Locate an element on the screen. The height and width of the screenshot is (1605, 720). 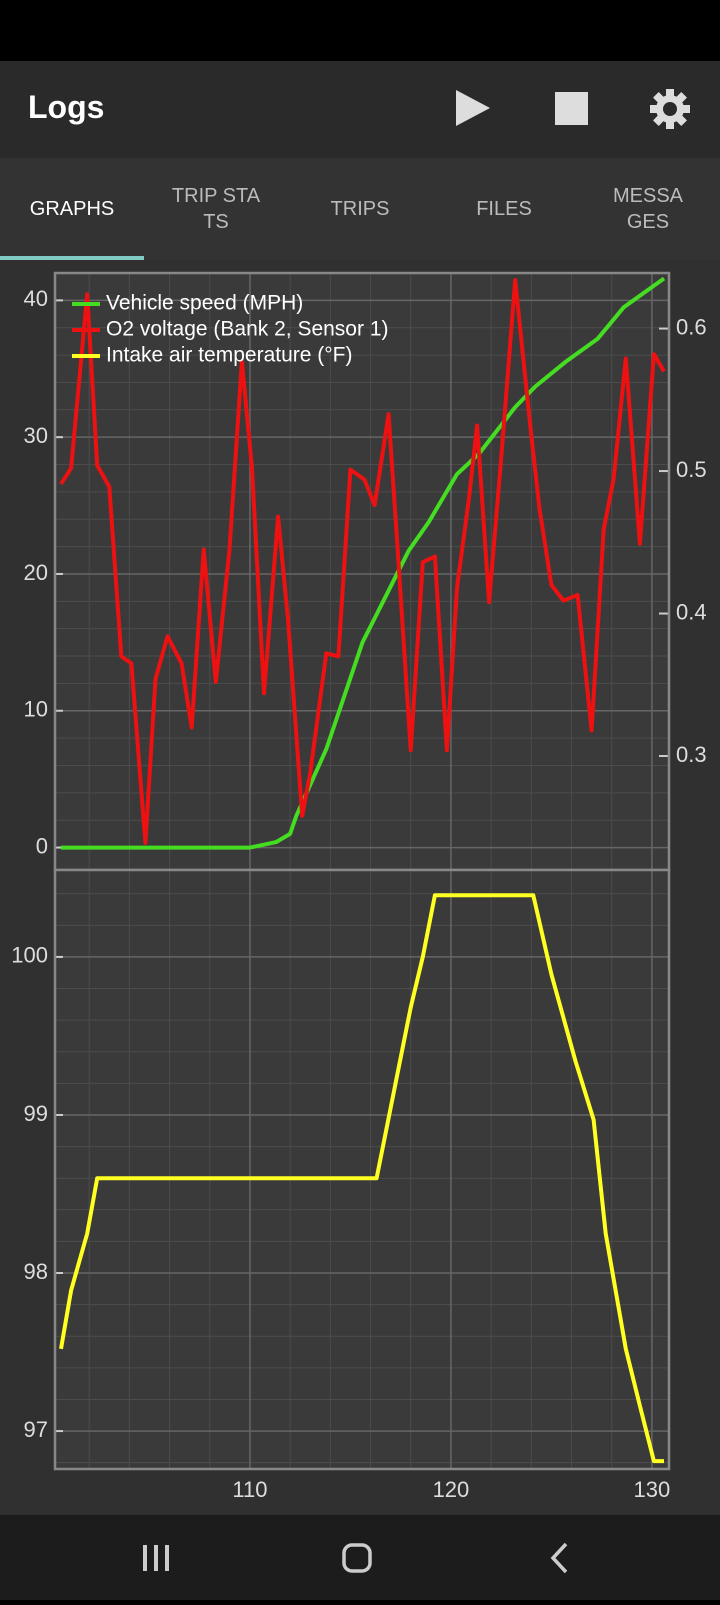
y-tick-label: 97 is located at coordinates (36, 1429).